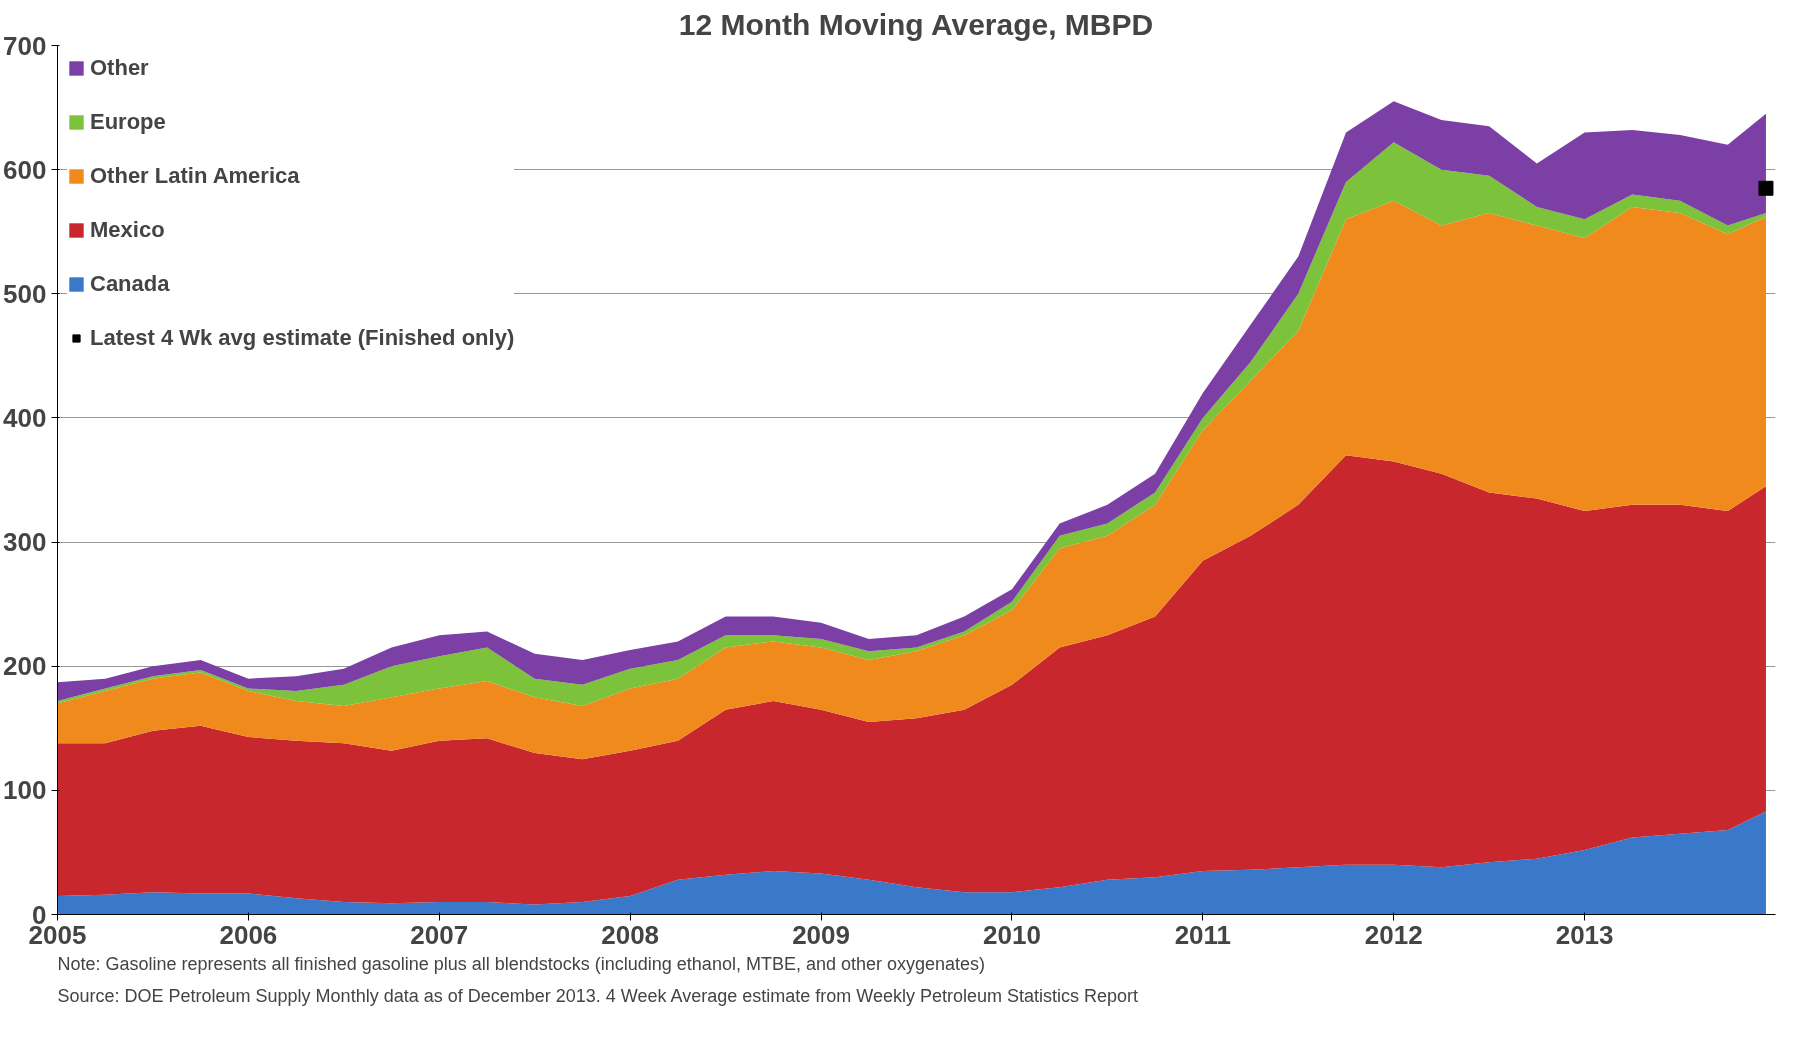 This screenshot has height=1055, width=1819. What do you see at coordinates (25, 790) in the screenshot?
I see `y-tick-label: 100` at bounding box center [25, 790].